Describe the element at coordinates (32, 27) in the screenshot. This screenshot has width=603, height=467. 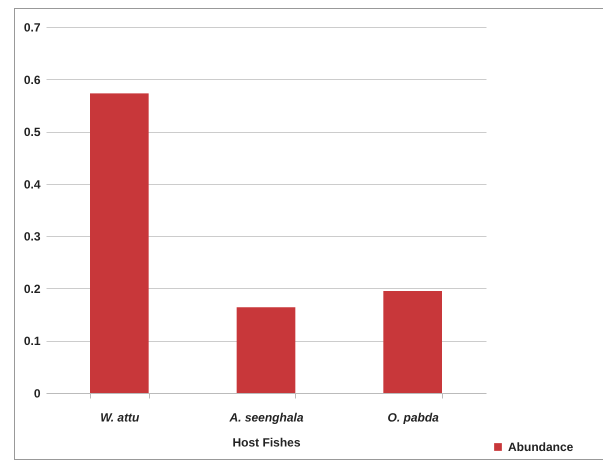
I see `y-tick-label: 0.7` at that location.